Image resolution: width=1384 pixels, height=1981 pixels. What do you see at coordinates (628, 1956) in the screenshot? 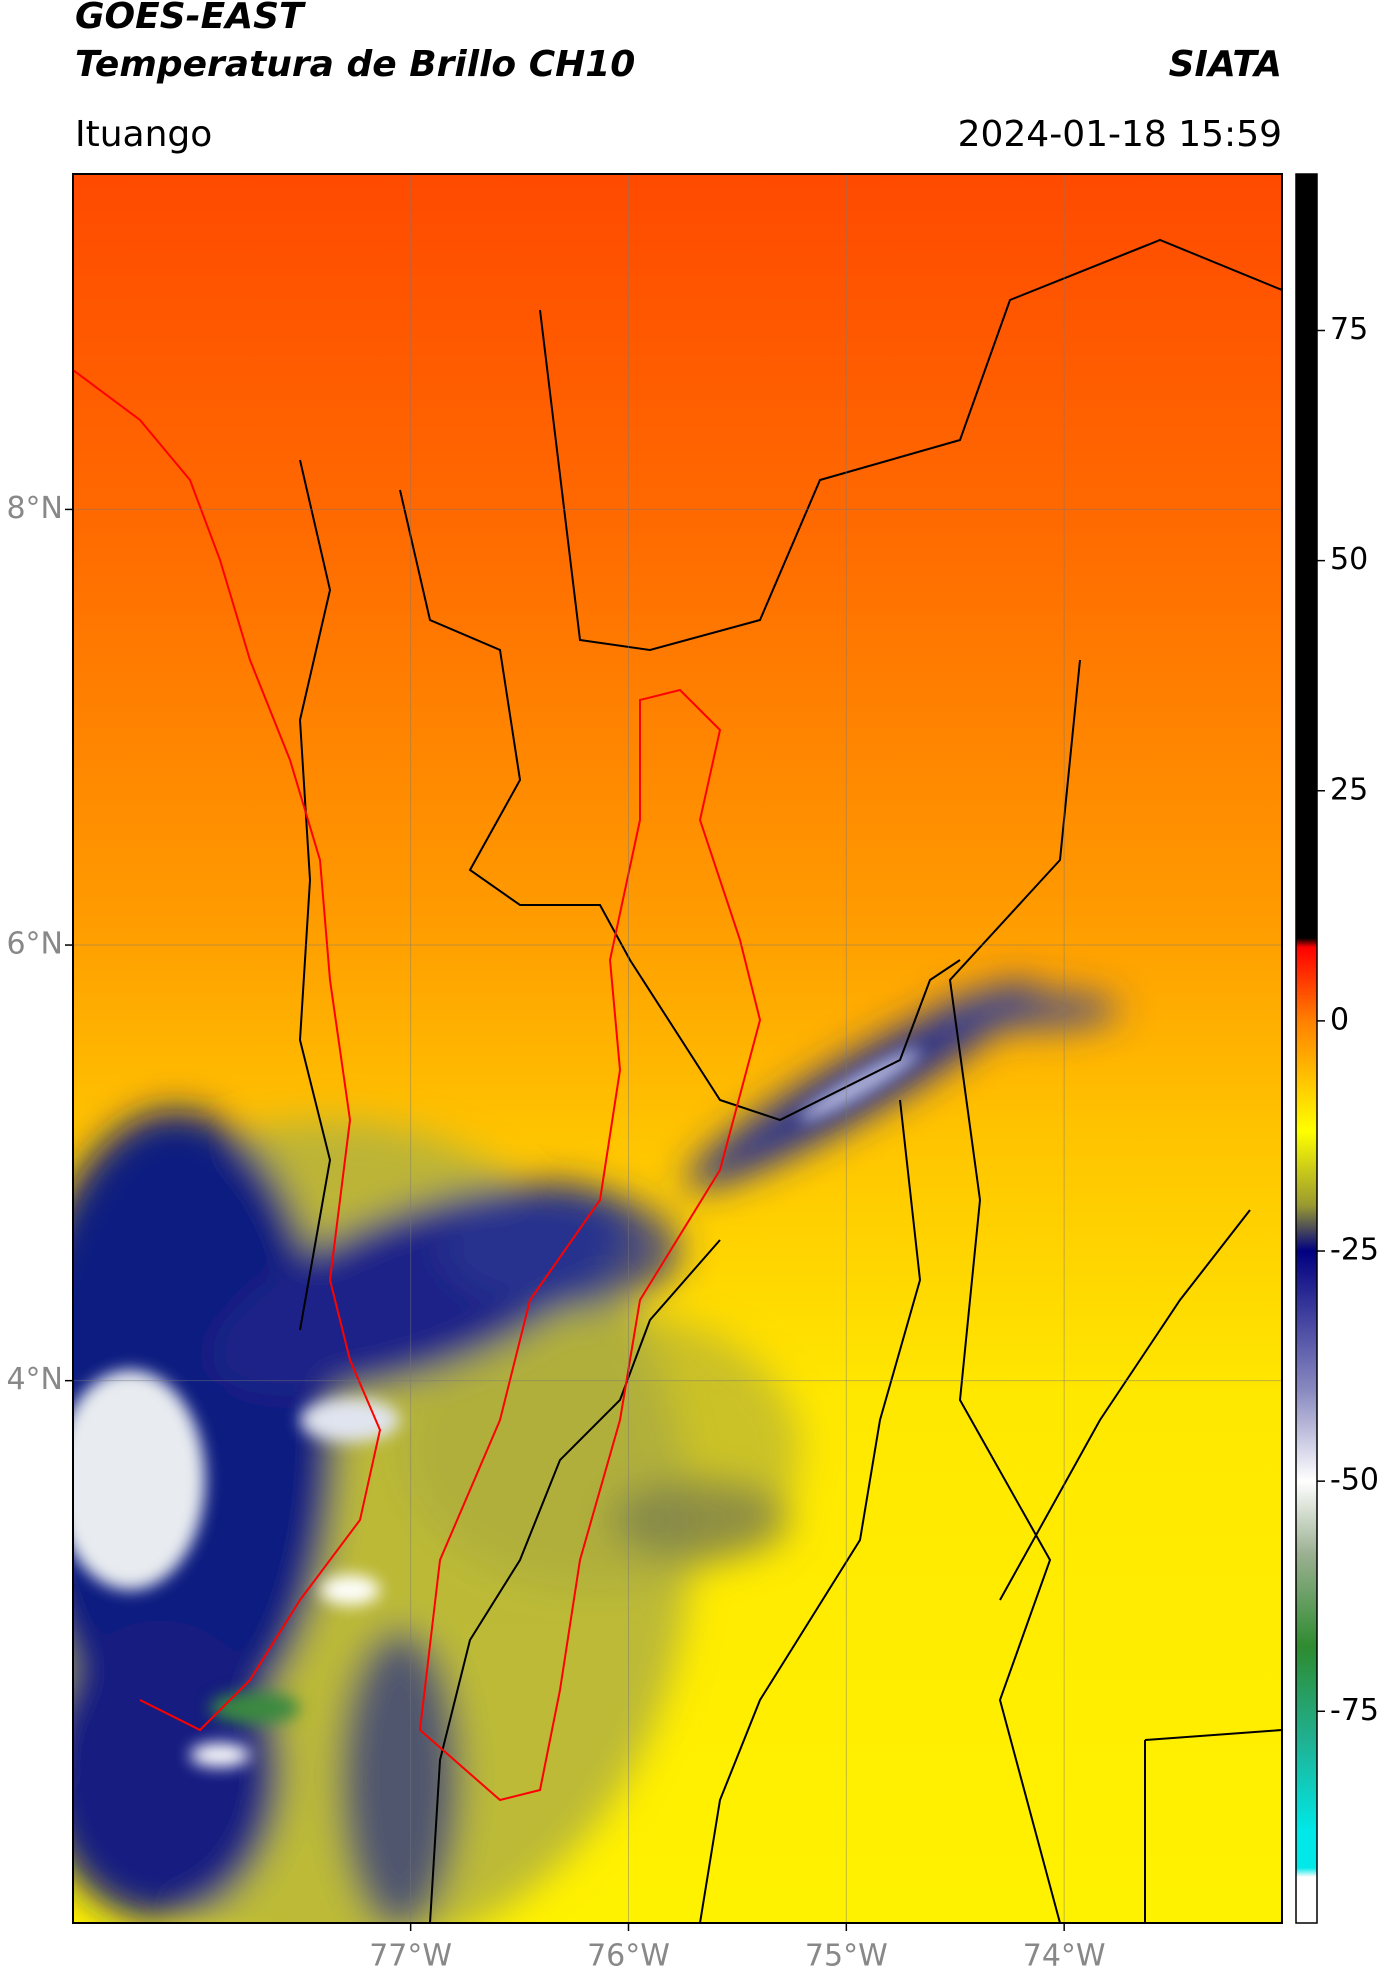
I see `lon-tick-label: 76°W` at bounding box center [628, 1956].